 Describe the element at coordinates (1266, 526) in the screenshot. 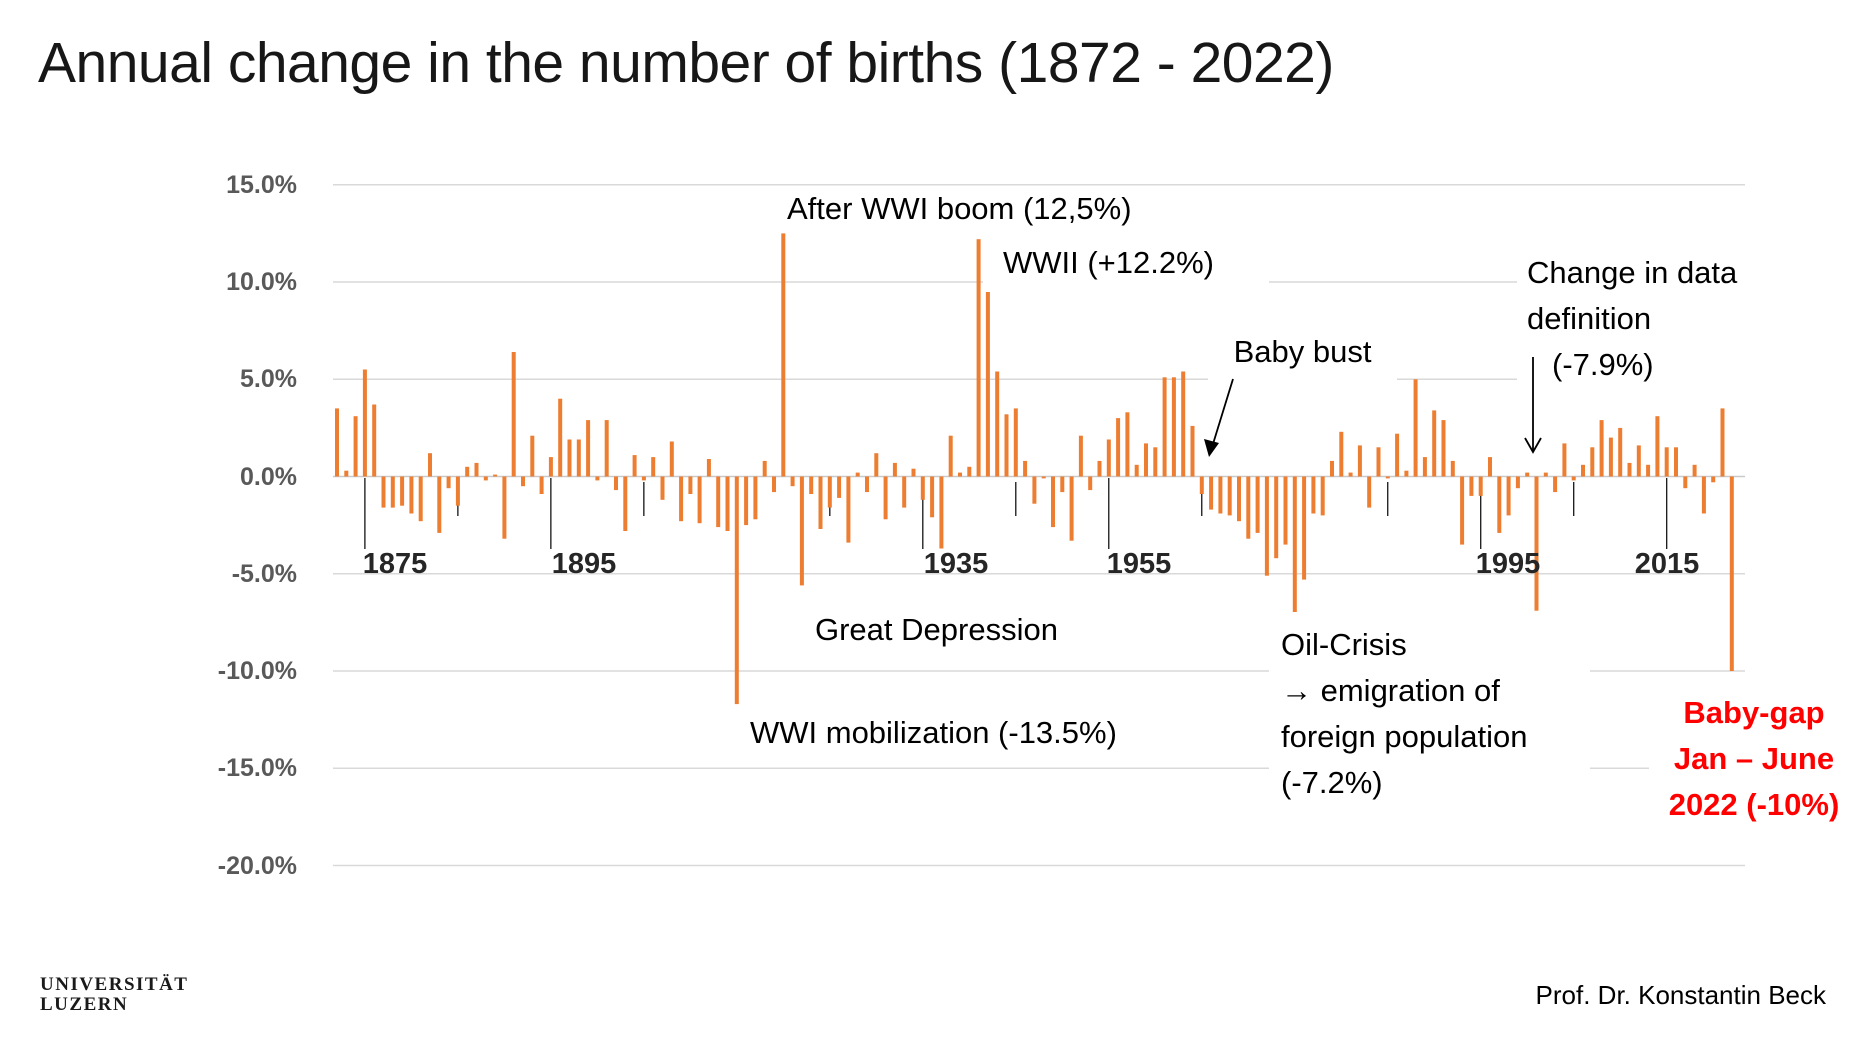

I see `bar-1972` at that location.